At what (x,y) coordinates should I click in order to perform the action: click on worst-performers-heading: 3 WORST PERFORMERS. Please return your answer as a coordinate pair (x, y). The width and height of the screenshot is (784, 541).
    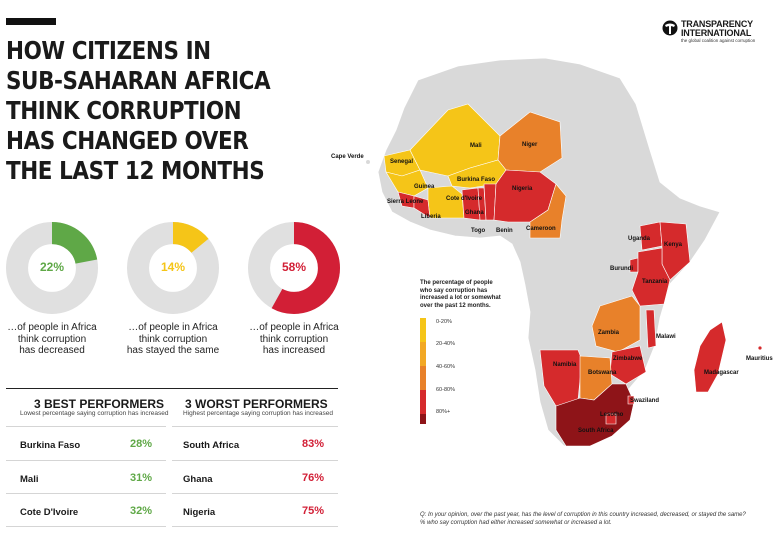
    Looking at the image, I should click on (256, 404).